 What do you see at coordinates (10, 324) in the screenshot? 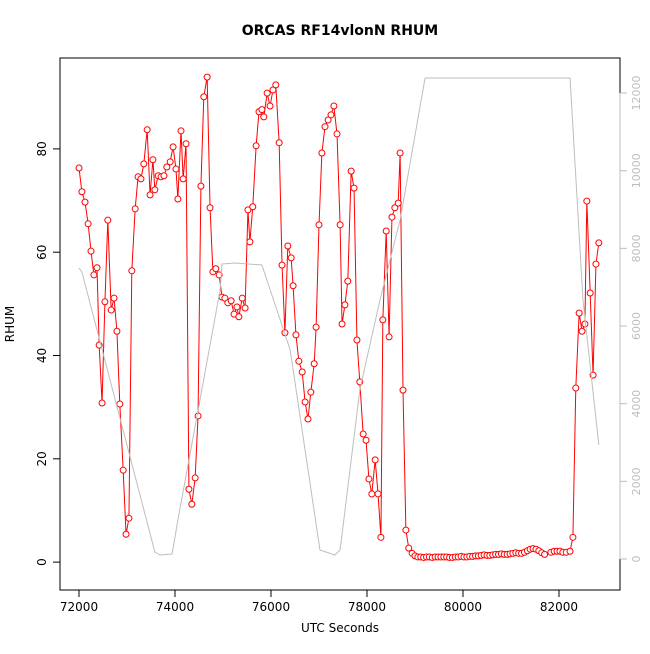
I see `y-axis-label: RHUM` at bounding box center [10, 324].